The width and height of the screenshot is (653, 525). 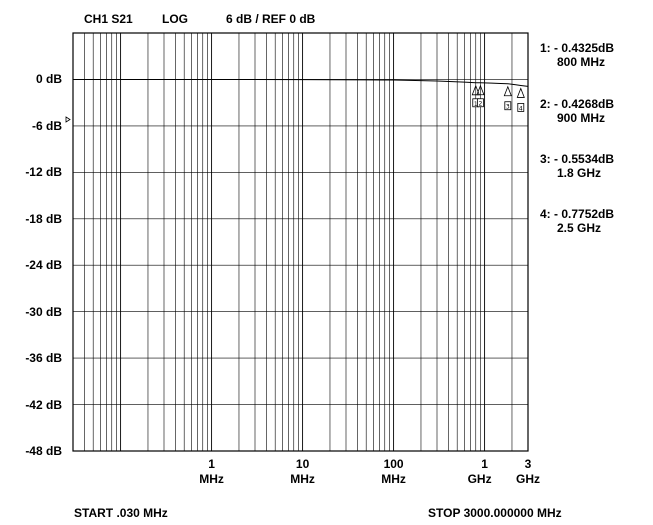 I want to click on y-tick-label: -30 dB, so click(x=43, y=311).